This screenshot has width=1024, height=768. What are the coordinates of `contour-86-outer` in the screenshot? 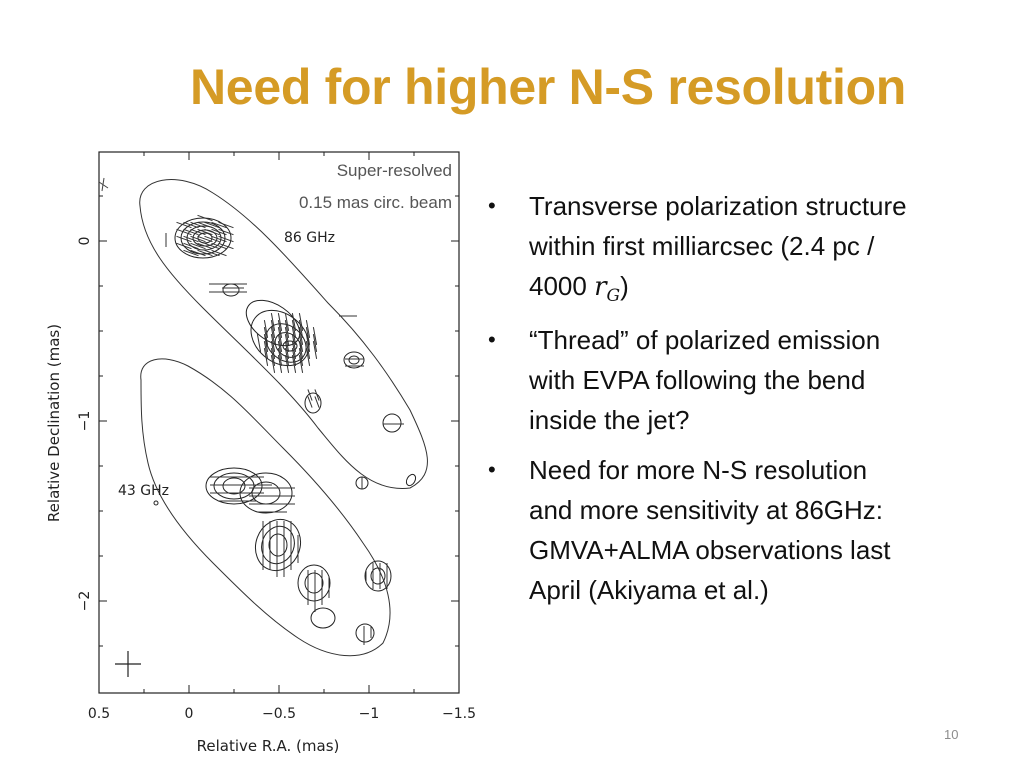 It's located at (283, 334).